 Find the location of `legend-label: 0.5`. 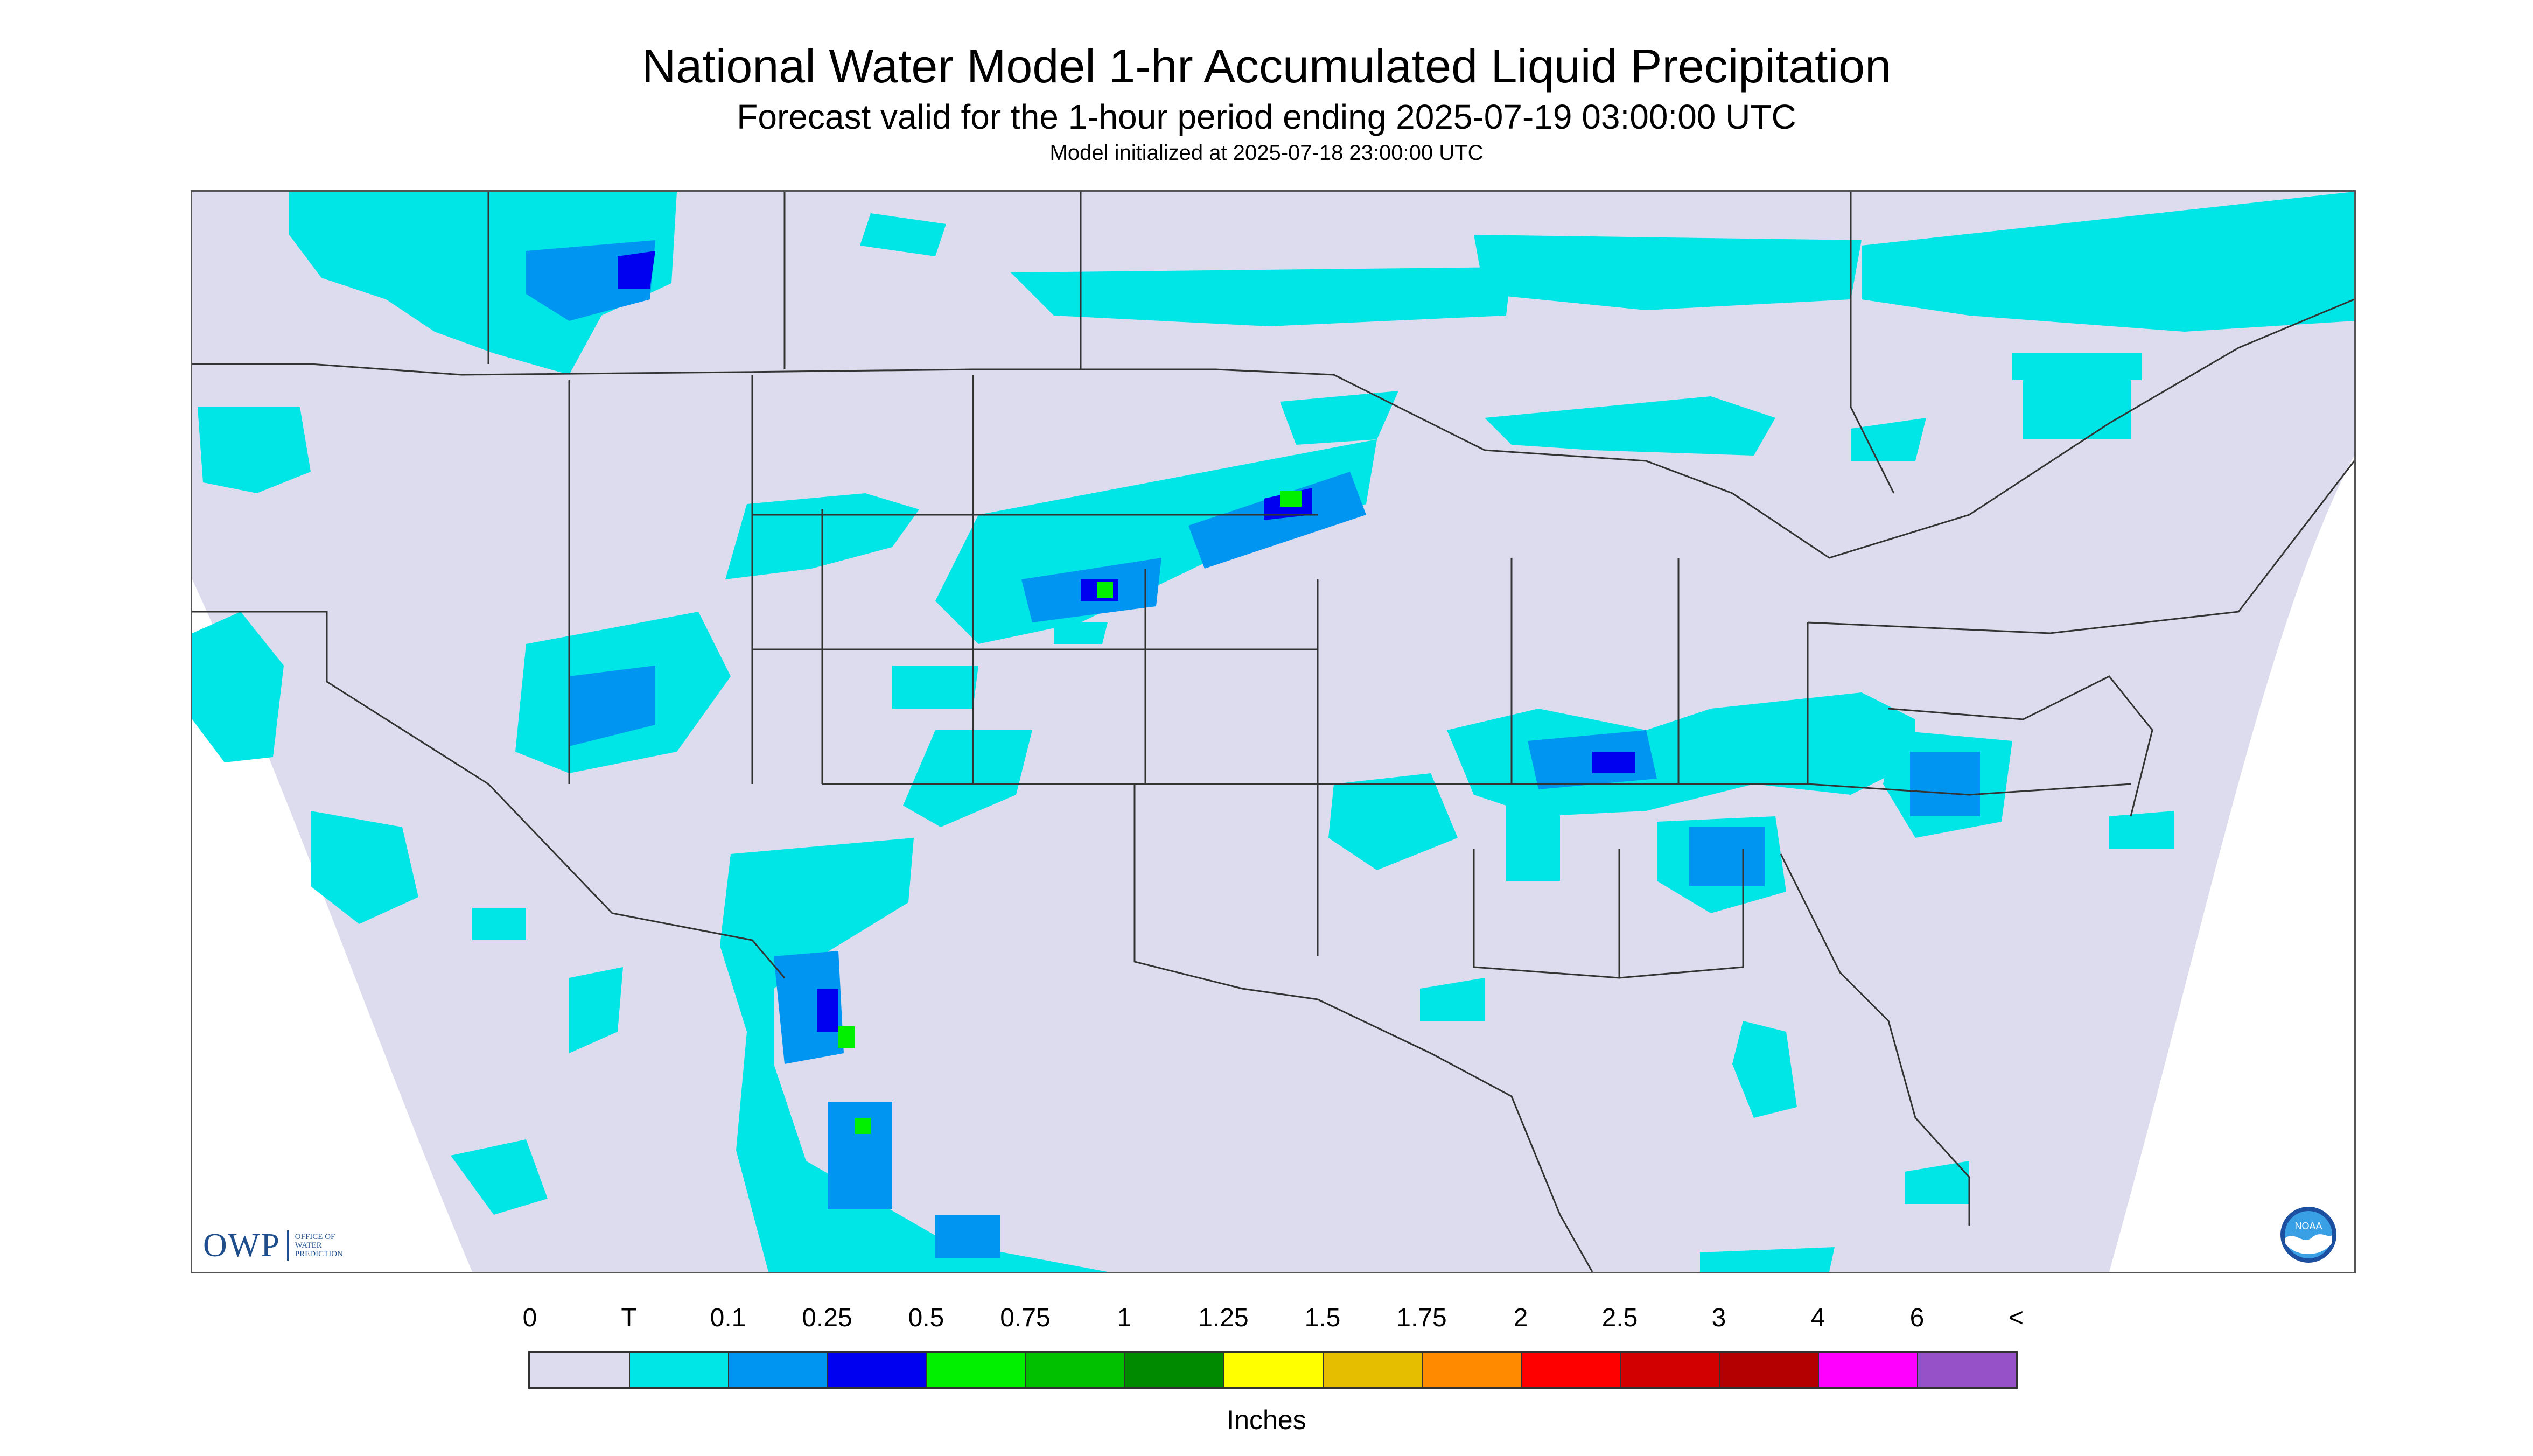

legend-label: 0.5 is located at coordinates (926, 1318).